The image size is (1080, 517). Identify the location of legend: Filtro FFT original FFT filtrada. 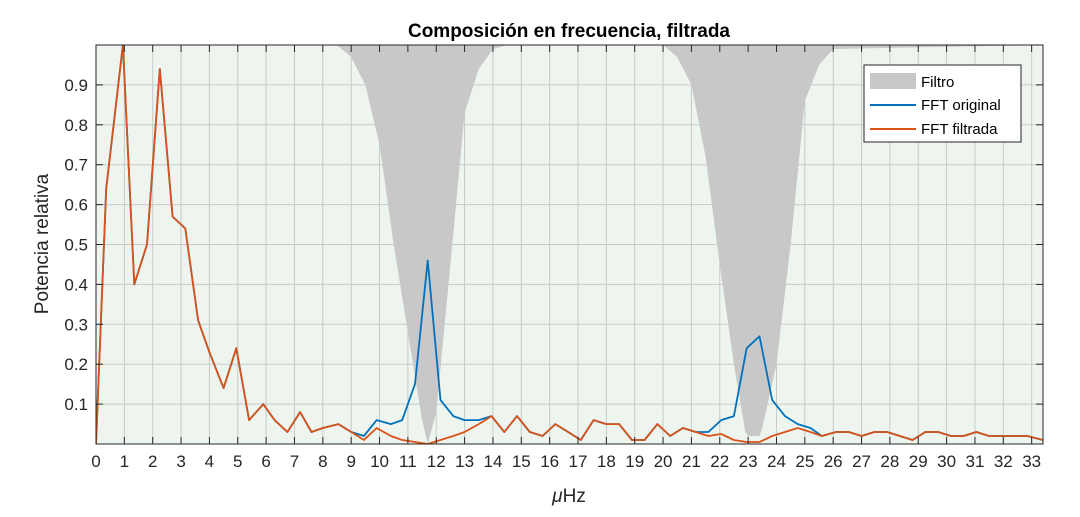
(942, 103).